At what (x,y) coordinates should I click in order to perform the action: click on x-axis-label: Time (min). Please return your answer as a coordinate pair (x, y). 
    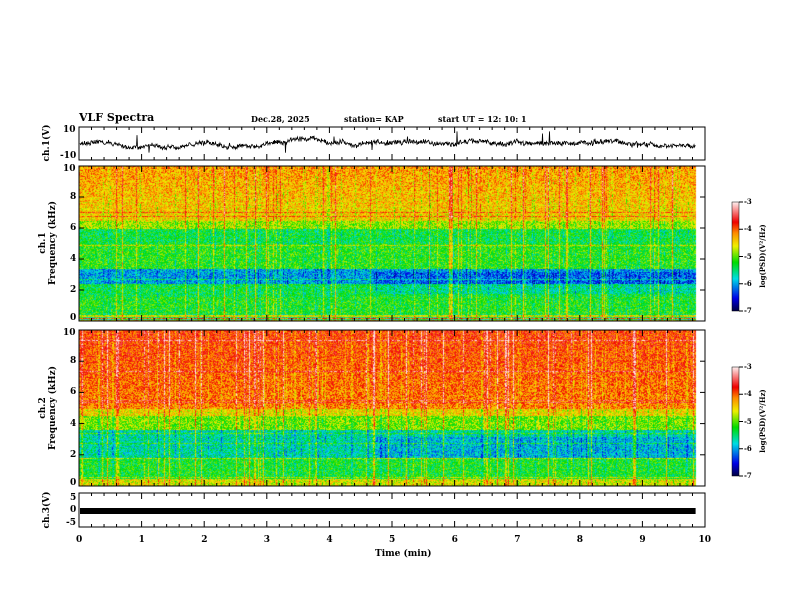
    Looking at the image, I should click on (403, 554).